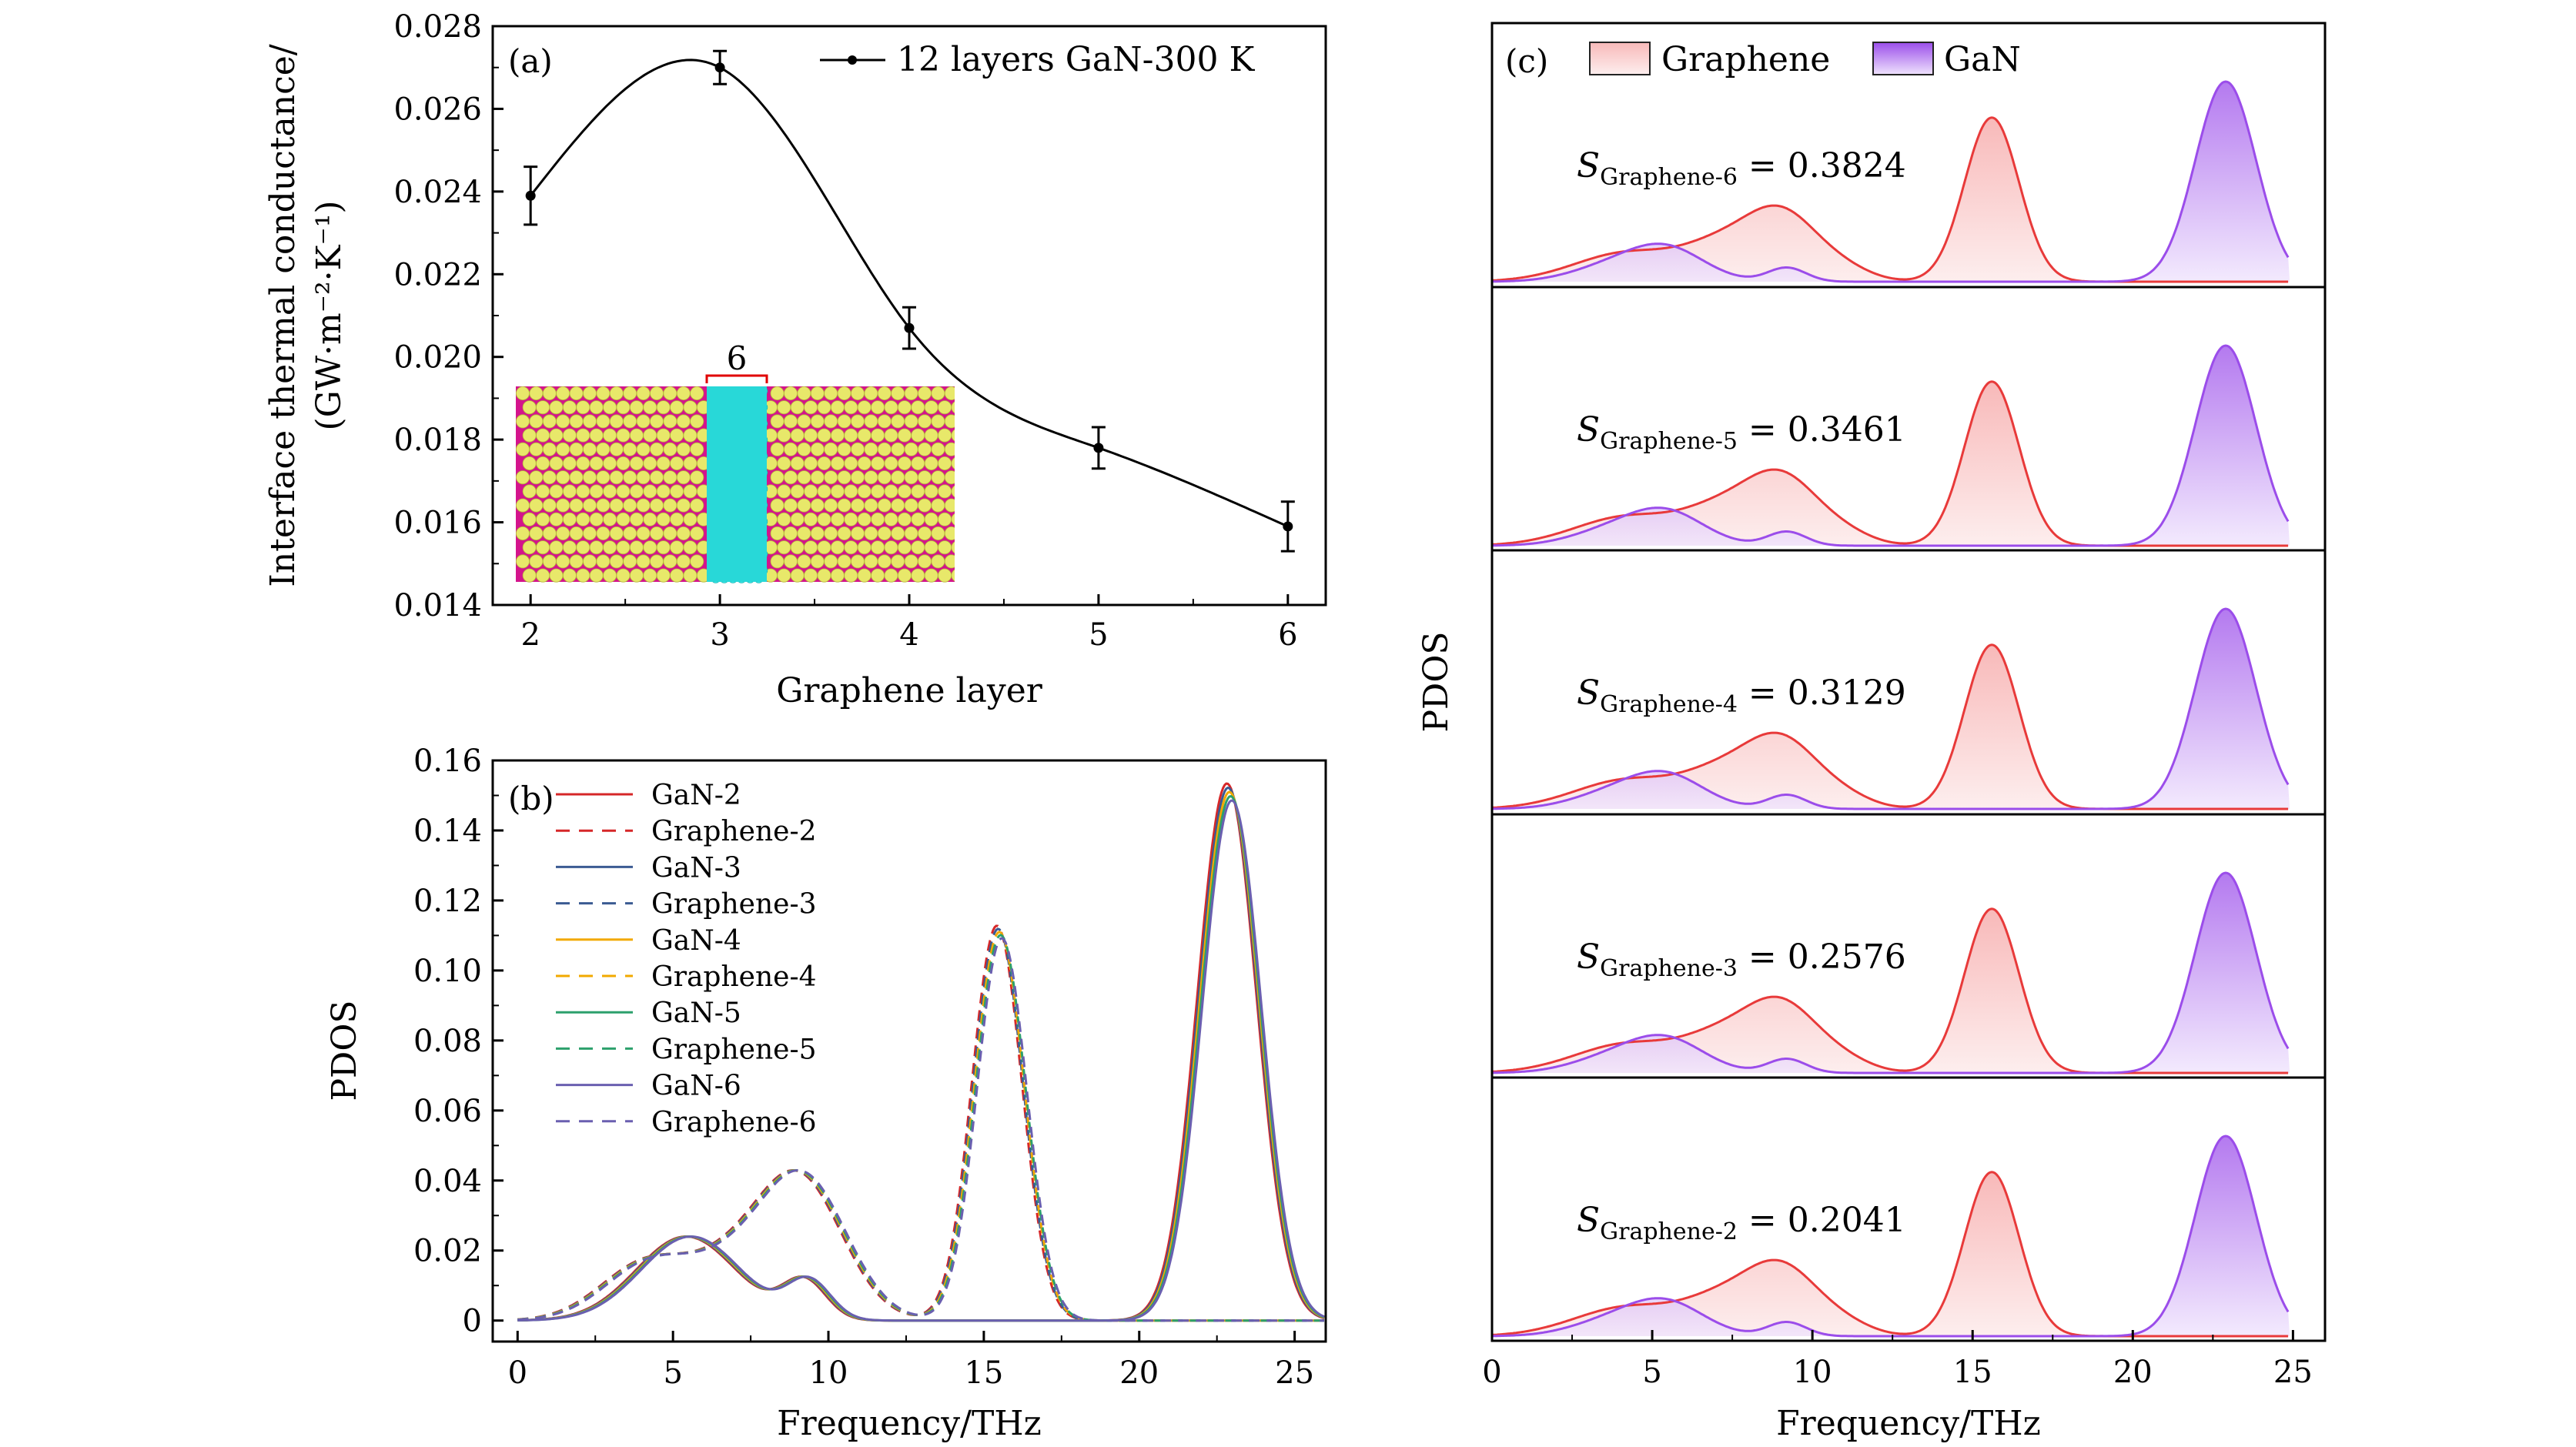  Describe the element at coordinates (447, 901) in the screenshot. I see `panel-b-y-tick-label: 0.12` at that location.